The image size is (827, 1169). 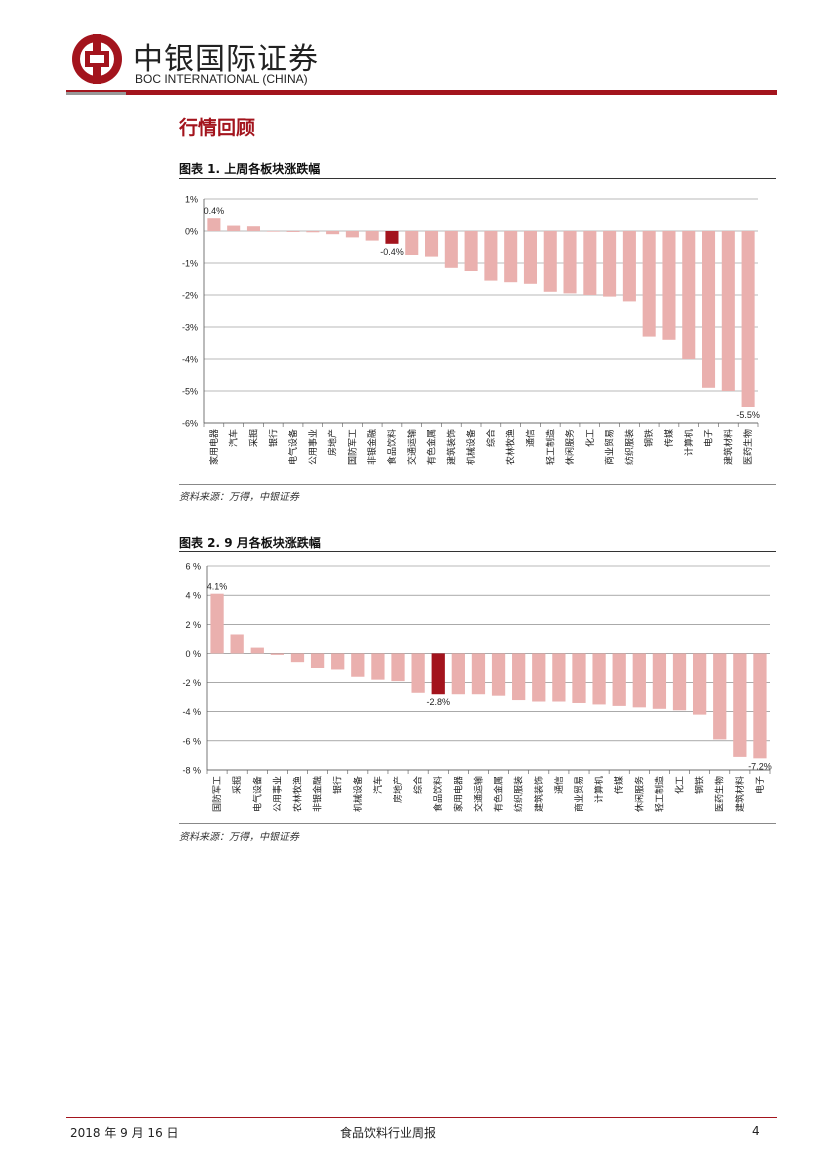 I want to click on chart1-category-label: 休闲服务, so click(x=570, y=447).